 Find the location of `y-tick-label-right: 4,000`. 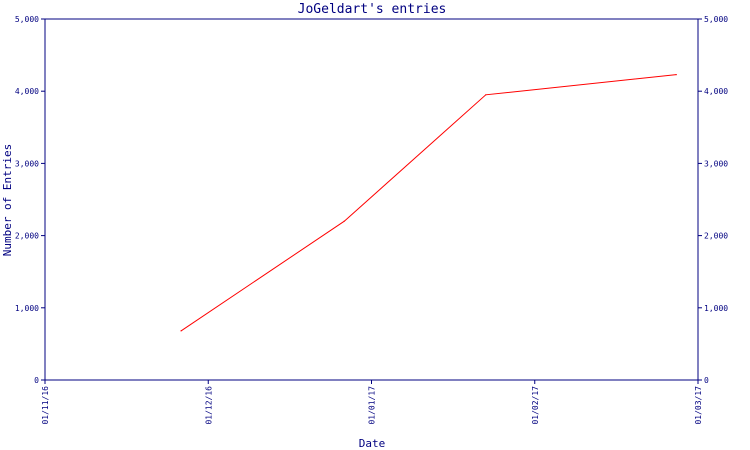

y-tick-label-right: 4,000 is located at coordinates (716, 91).